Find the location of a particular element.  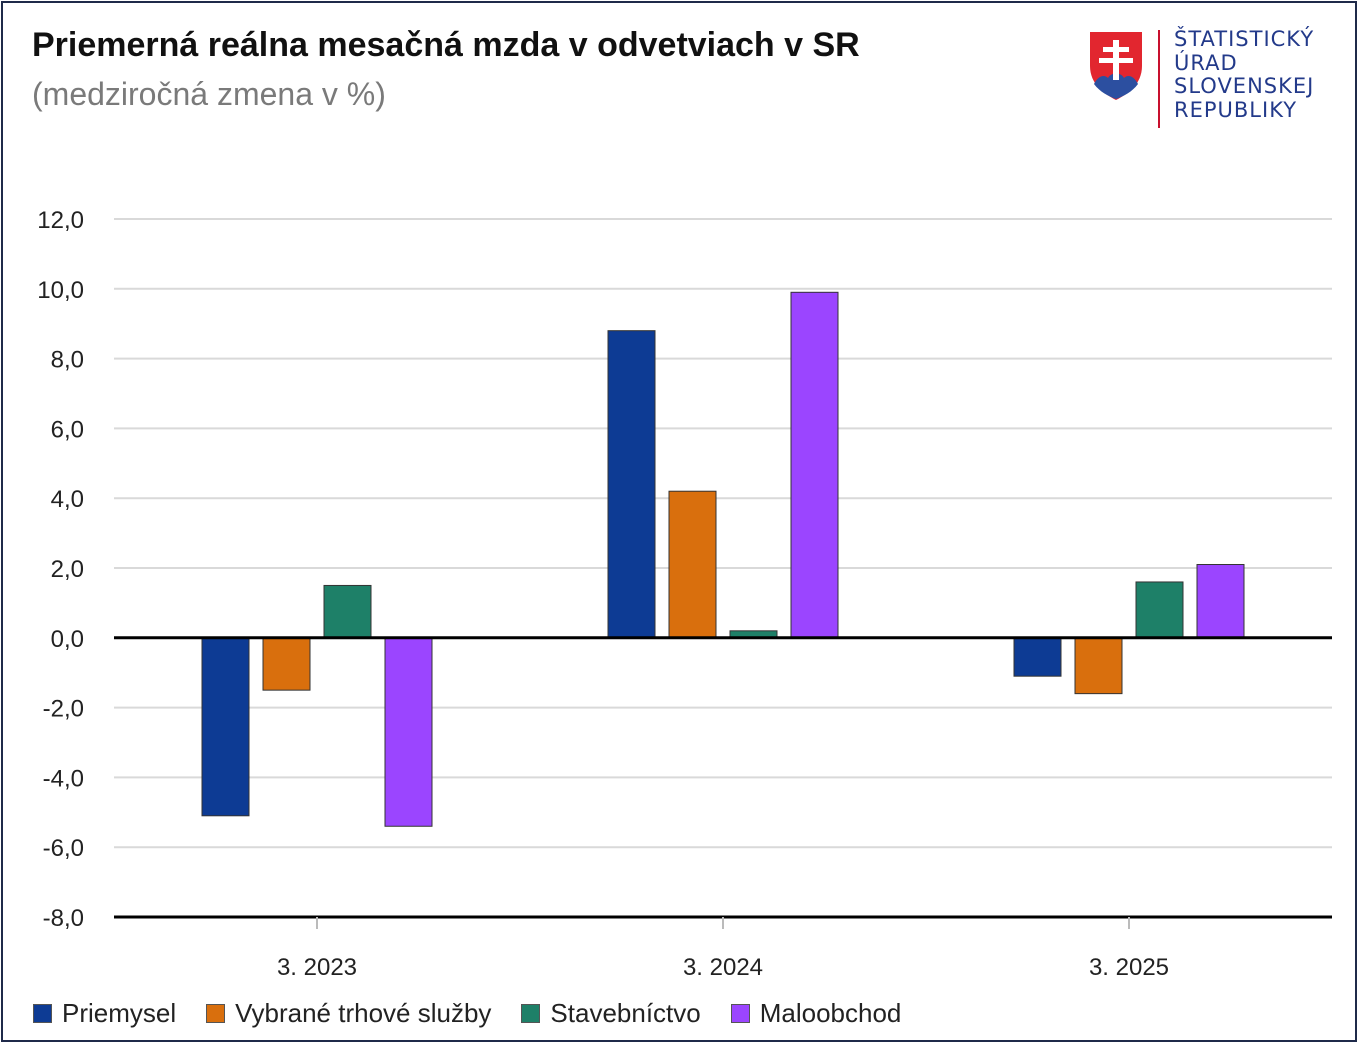

chart-subtitle: (medziročná zmena v %) is located at coordinates (209, 94).